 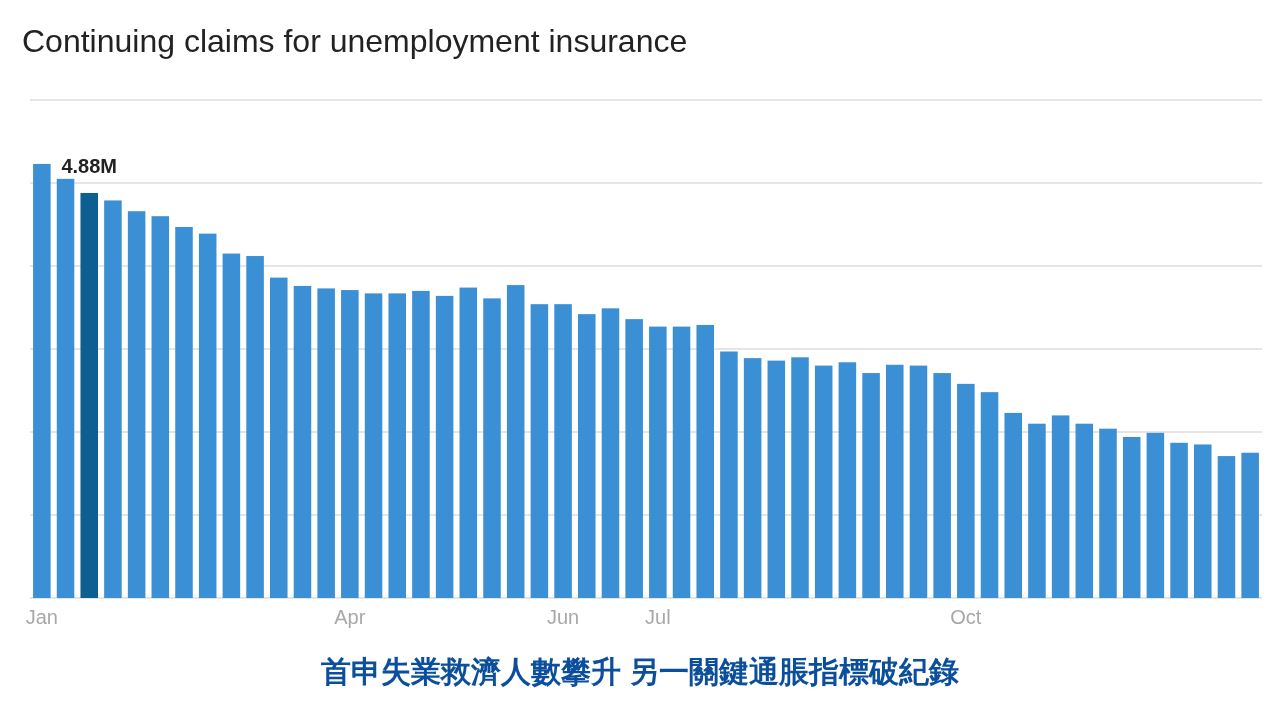 I want to click on x-tick-label: Jan, so click(x=41, y=617).